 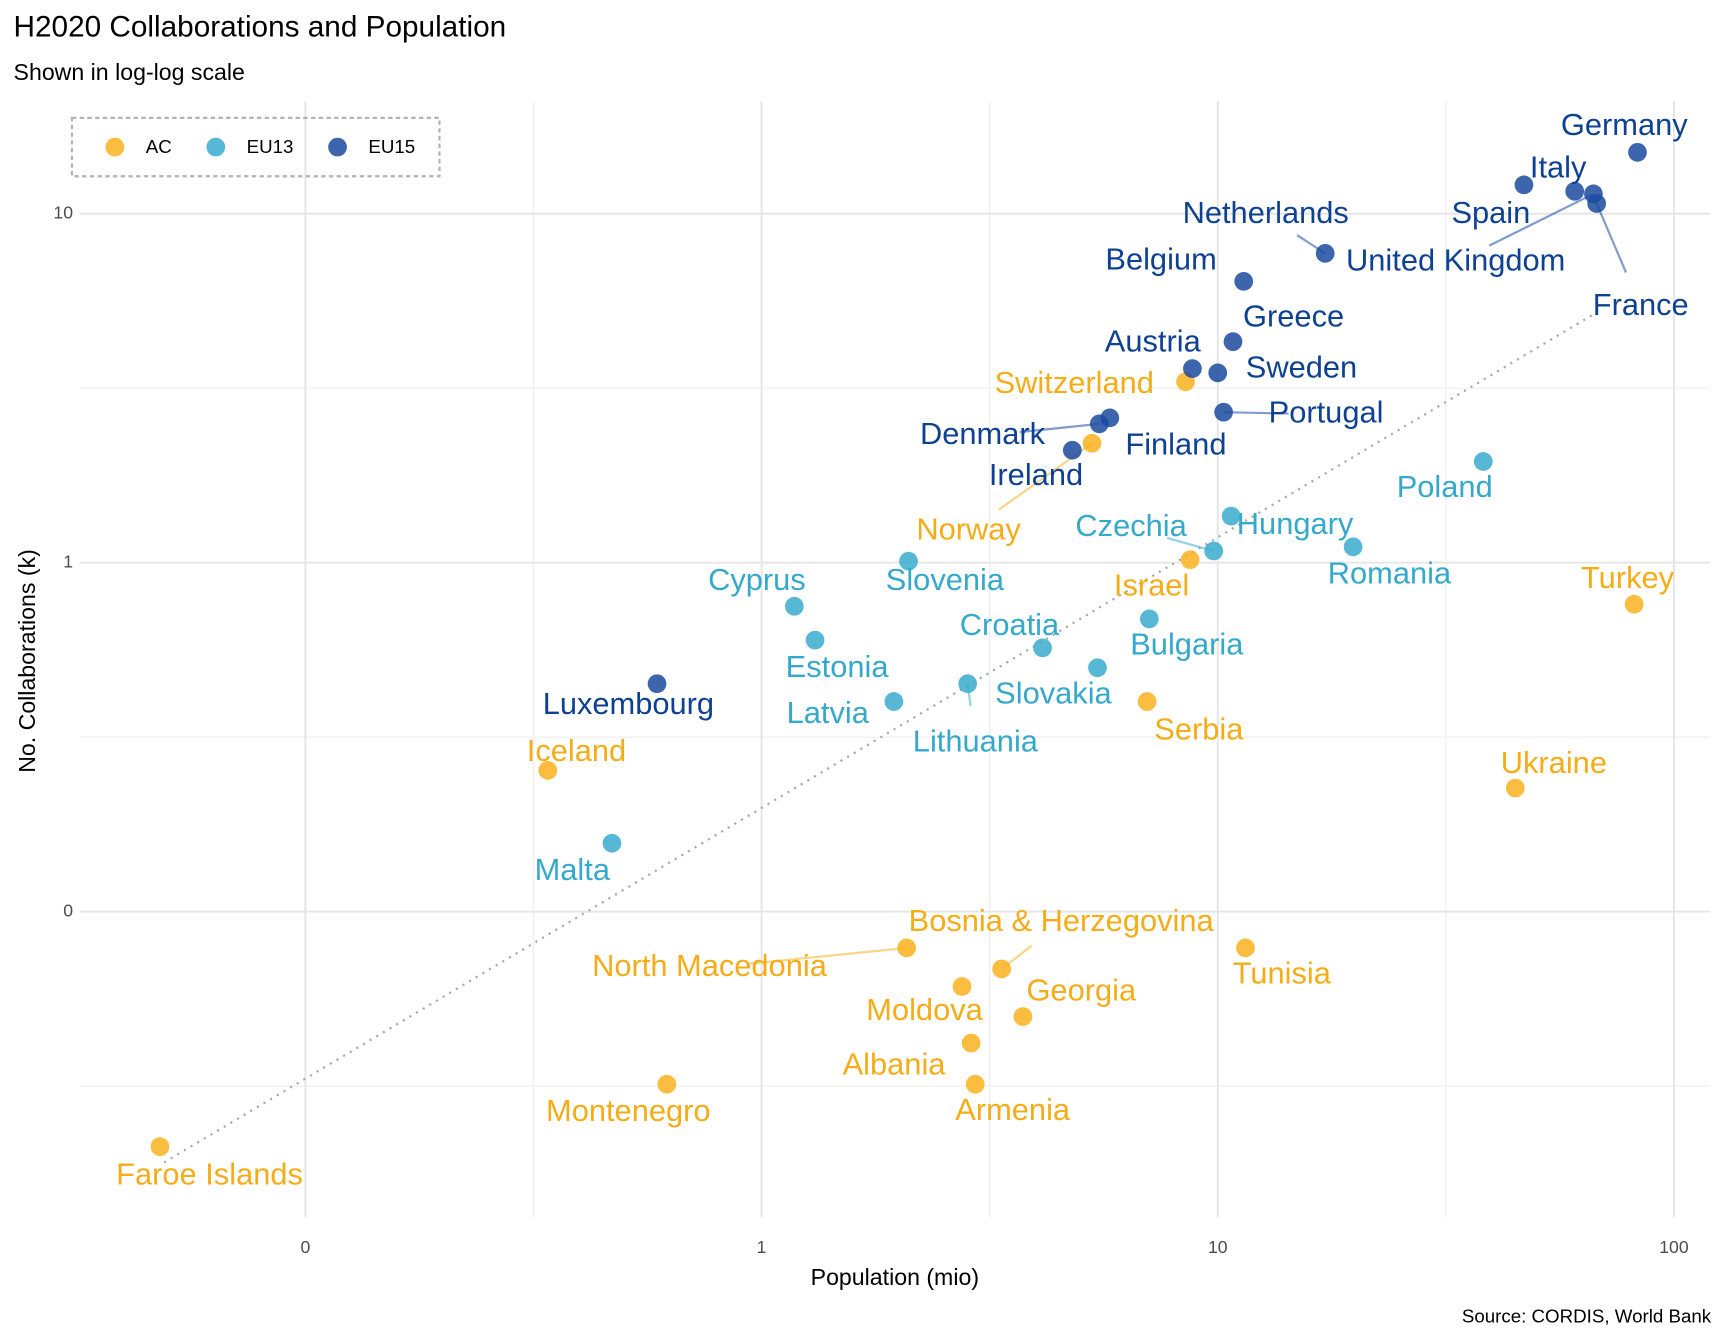 What do you see at coordinates (1295, 523) in the screenshot?
I see `data-label: Hungary` at bounding box center [1295, 523].